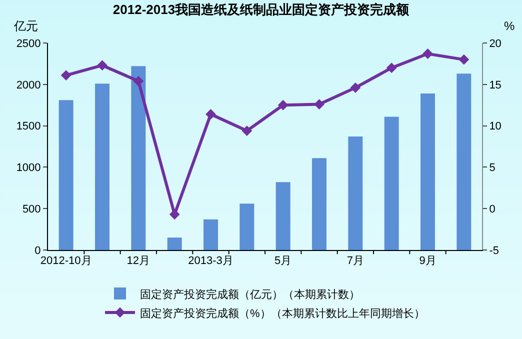  Describe the element at coordinates (427, 261) in the screenshot. I see `x-tick-label: 9月` at that location.